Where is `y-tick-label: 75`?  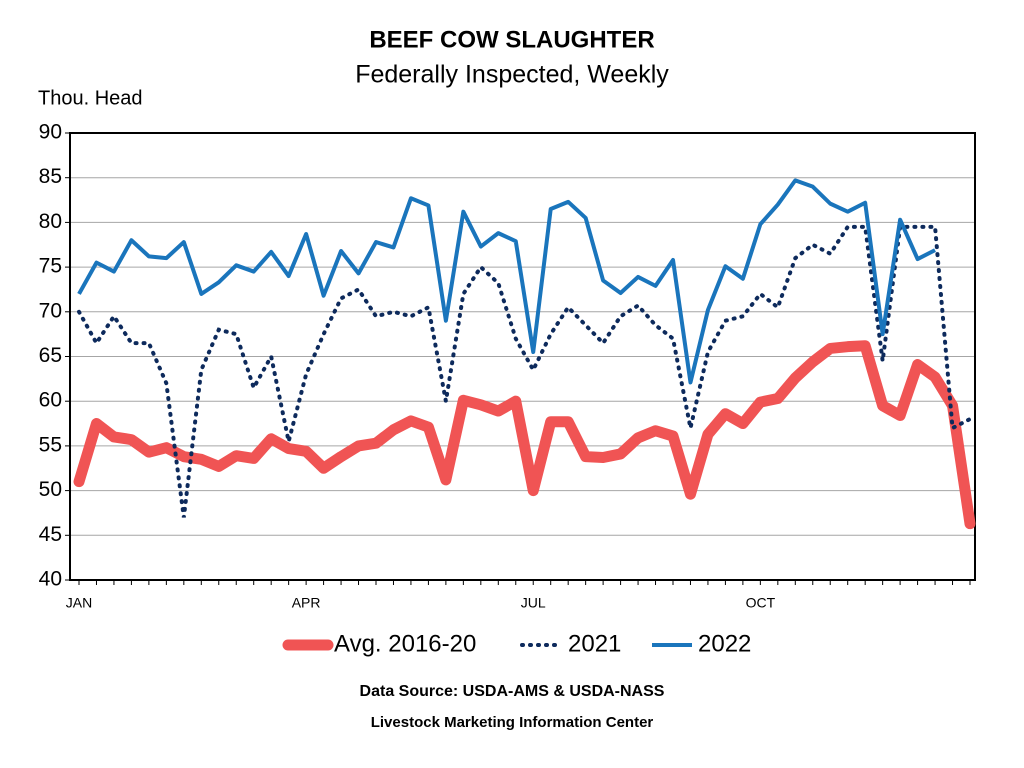 y-tick-label: 75 is located at coordinates (50, 266).